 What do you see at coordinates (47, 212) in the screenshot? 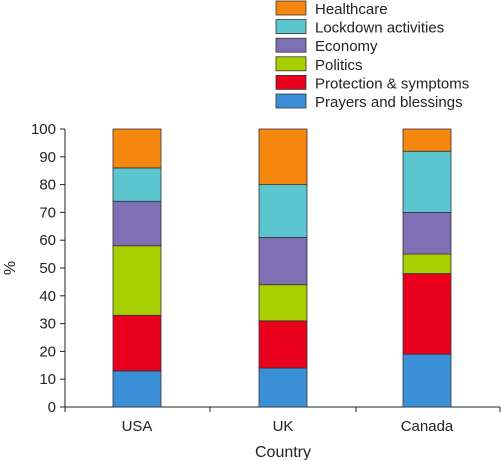
I see `y-tick-label: 70` at bounding box center [47, 212].